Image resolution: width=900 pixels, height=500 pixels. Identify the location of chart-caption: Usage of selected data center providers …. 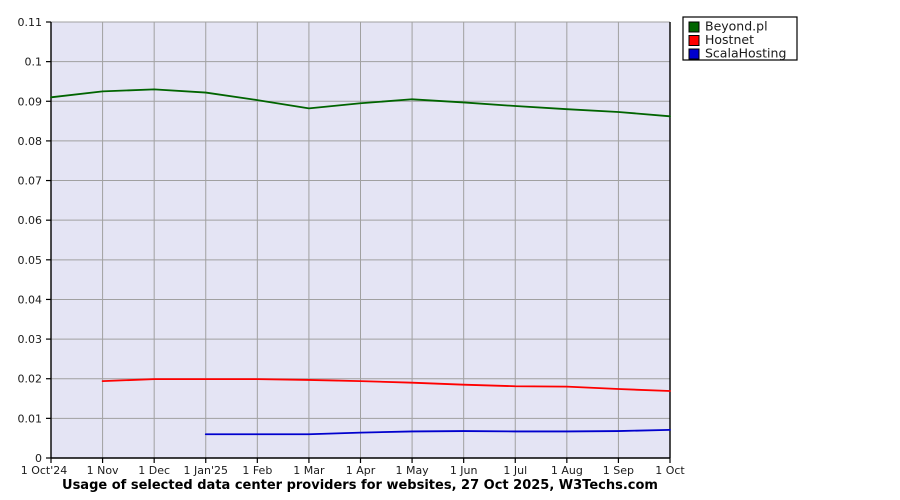
(360, 485).